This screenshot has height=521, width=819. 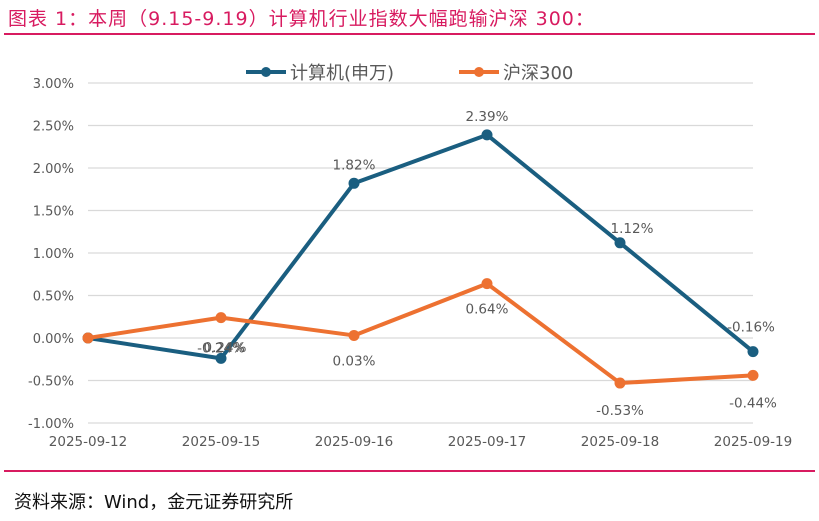 What do you see at coordinates (620, 442) in the screenshot?
I see `x-tick-label: 2025-09-18` at bounding box center [620, 442].